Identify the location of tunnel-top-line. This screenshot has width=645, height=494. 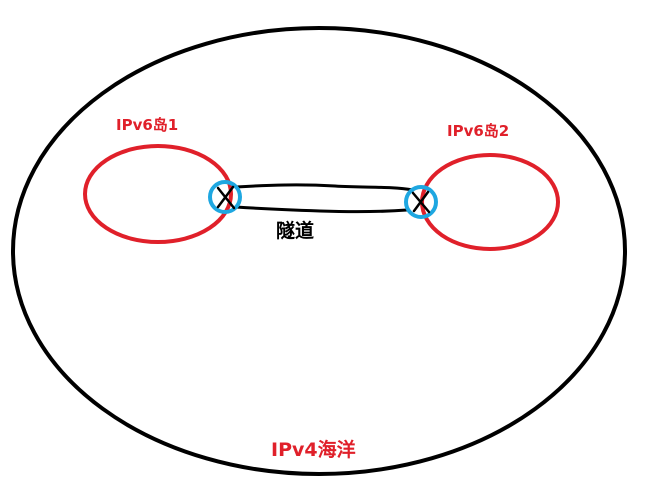
(324, 187).